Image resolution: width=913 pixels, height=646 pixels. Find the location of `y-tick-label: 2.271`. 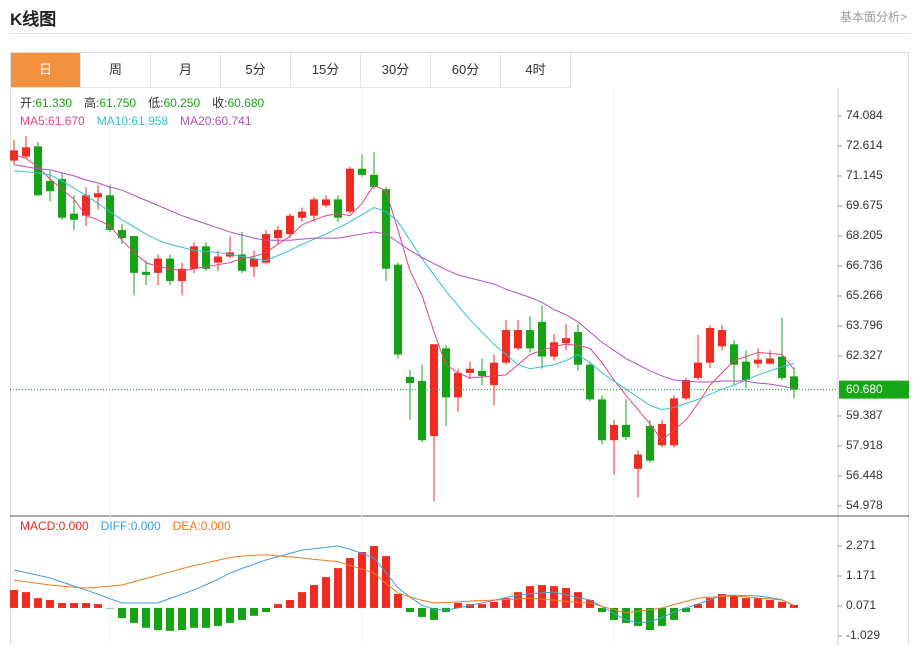

y-tick-label: 2.271 is located at coordinates (861, 545).